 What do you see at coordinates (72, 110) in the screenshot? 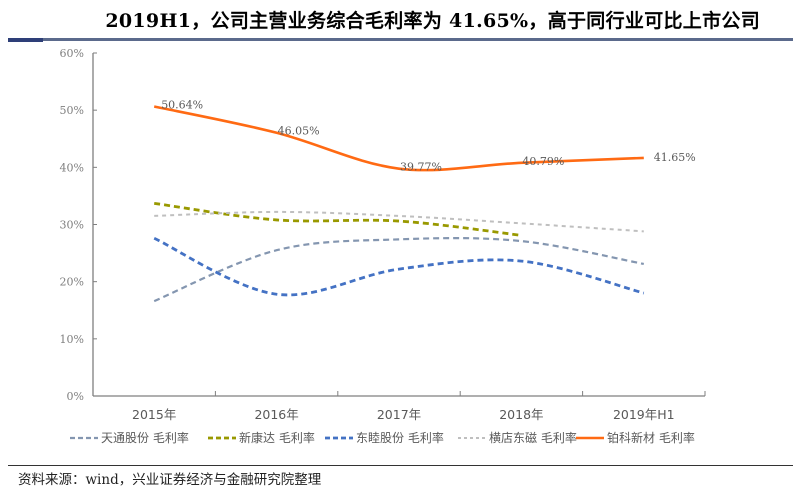
I see `y-tick-label: 50%` at bounding box center [72, 110].